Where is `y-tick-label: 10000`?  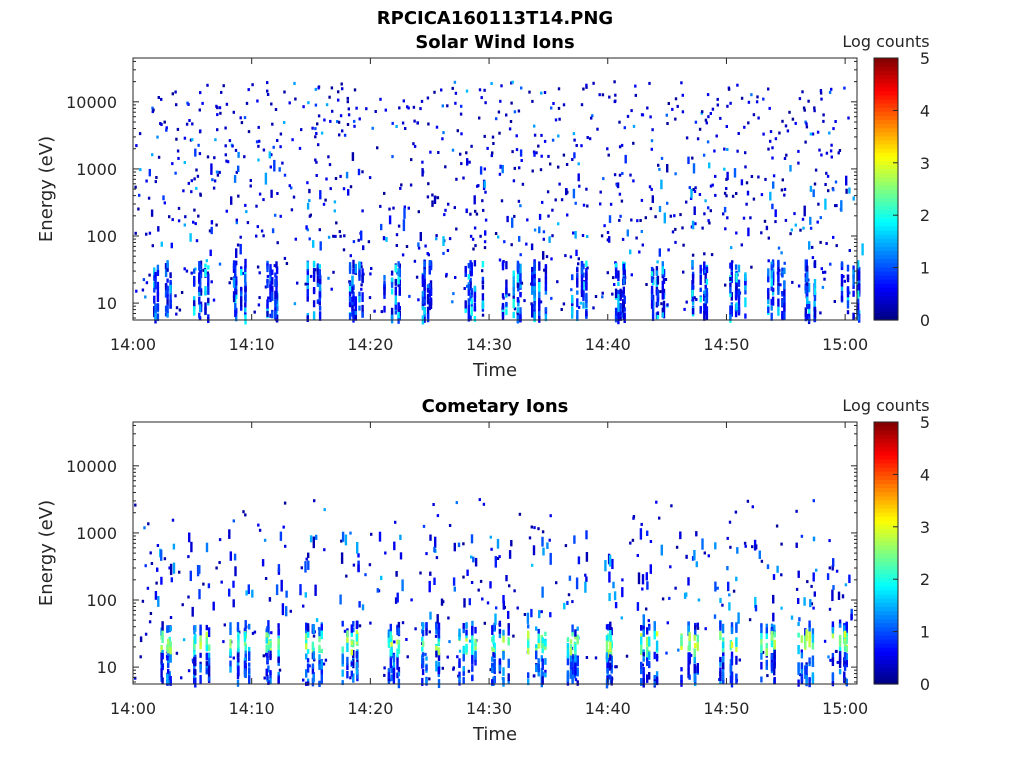 y-tick-label: 10000 is located at coordinates (91, 466).